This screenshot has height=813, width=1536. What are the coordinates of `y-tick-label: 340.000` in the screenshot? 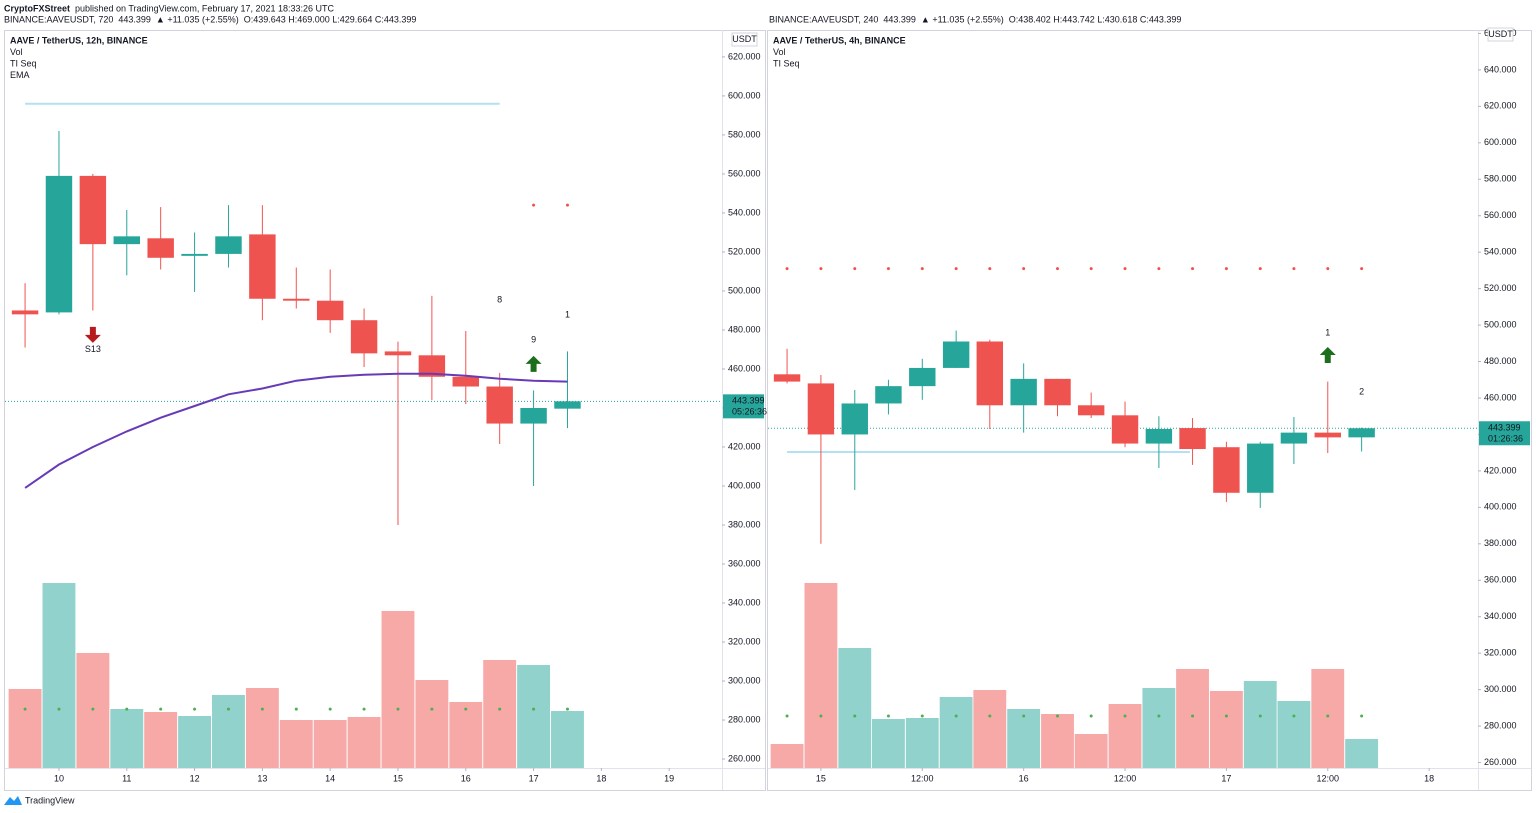 It's located at (744, 602).